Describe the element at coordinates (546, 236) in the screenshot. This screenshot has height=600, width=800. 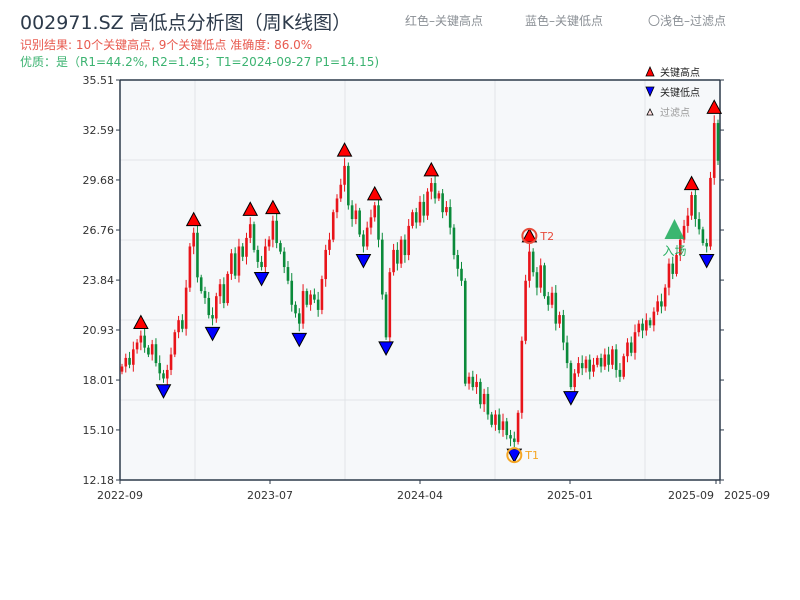
I see `t2-label: T2` at that location.